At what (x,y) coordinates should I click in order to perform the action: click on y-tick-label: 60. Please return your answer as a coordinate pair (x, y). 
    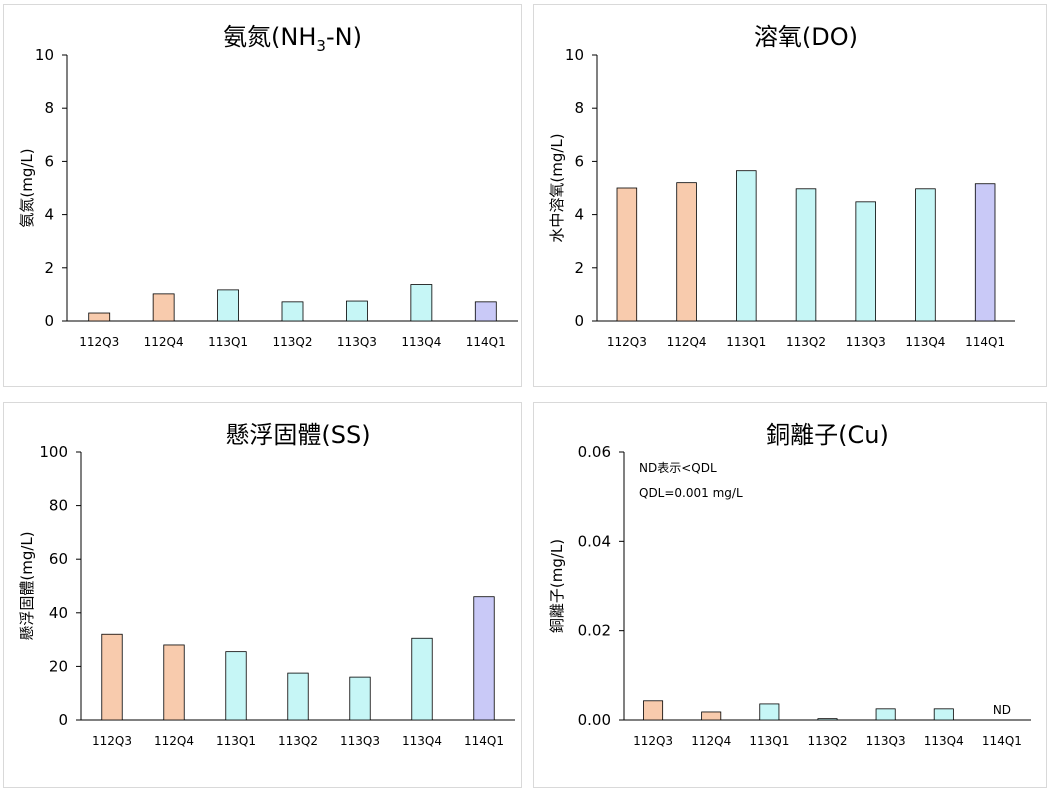
    Looking at the image, I should click on (58, 559).